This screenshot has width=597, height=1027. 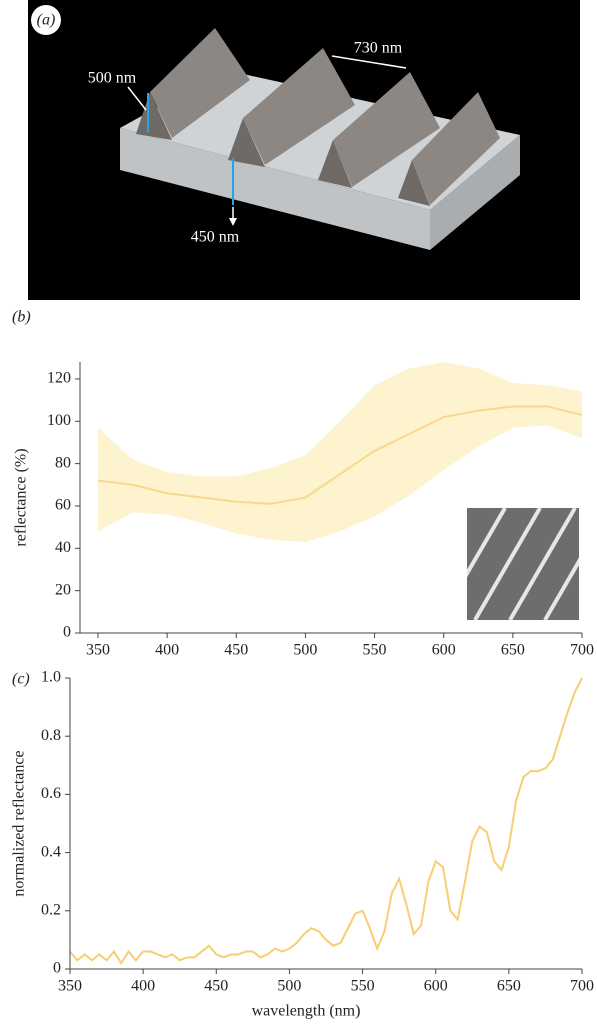 I want to click on inset-image, so click(x=523, y=564).